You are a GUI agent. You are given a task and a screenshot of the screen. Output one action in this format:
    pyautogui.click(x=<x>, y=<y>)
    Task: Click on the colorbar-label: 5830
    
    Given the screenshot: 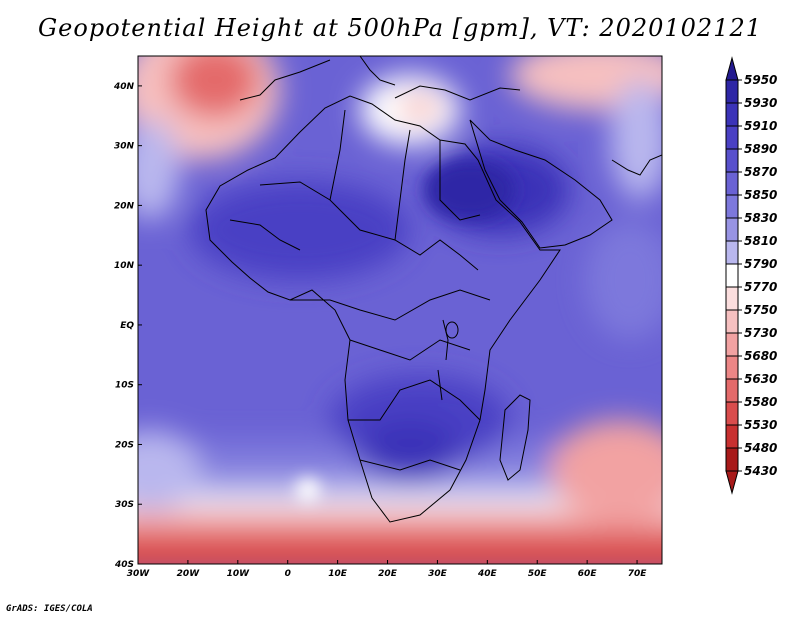 What is the action you would take?
    pyautogui.click(x=760, y=218)
    